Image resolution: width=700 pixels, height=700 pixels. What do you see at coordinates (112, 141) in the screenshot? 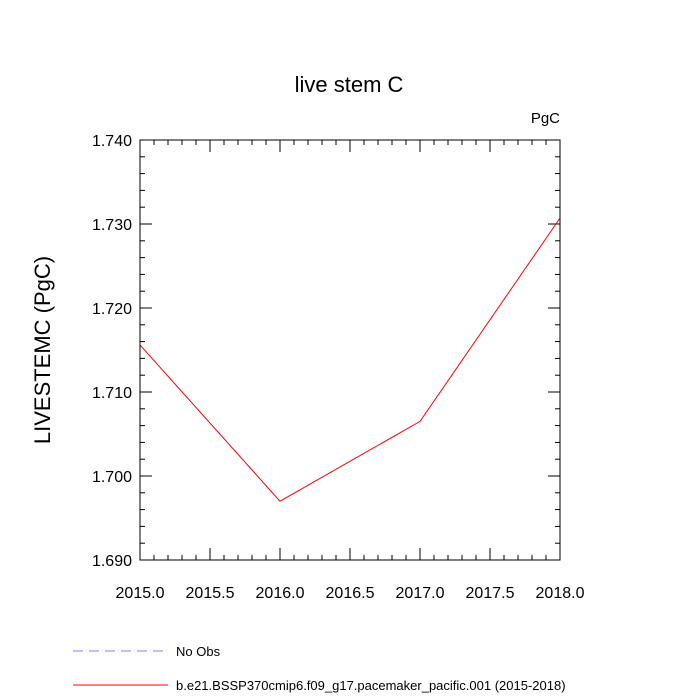
I see `y-tick-label: 1.740` at bounding box center [112, 141].